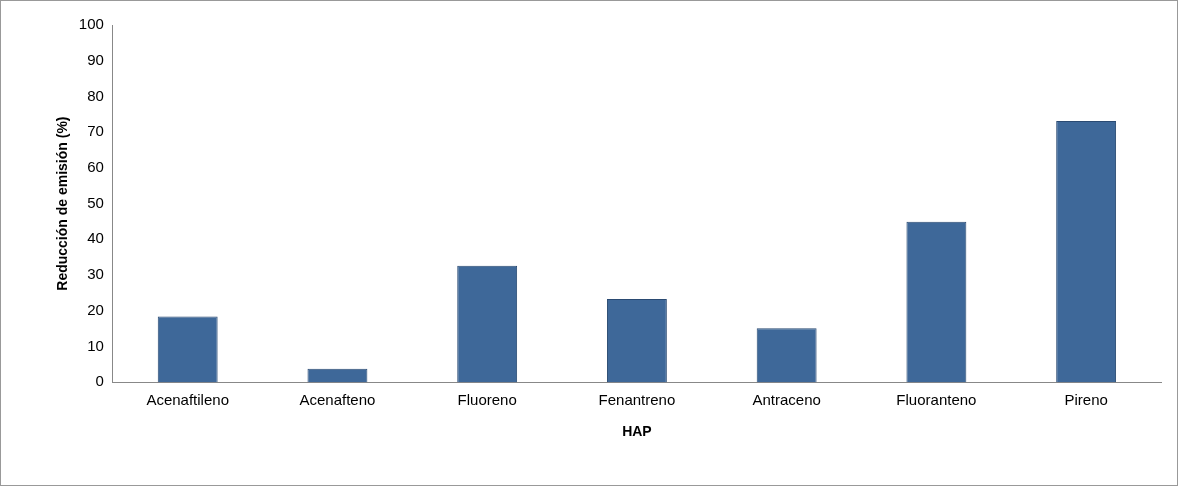  What do you see at coordinates (91, 24) in the screenshot?
I see `y-tick-label: 100` at bounding box center [91, 24].